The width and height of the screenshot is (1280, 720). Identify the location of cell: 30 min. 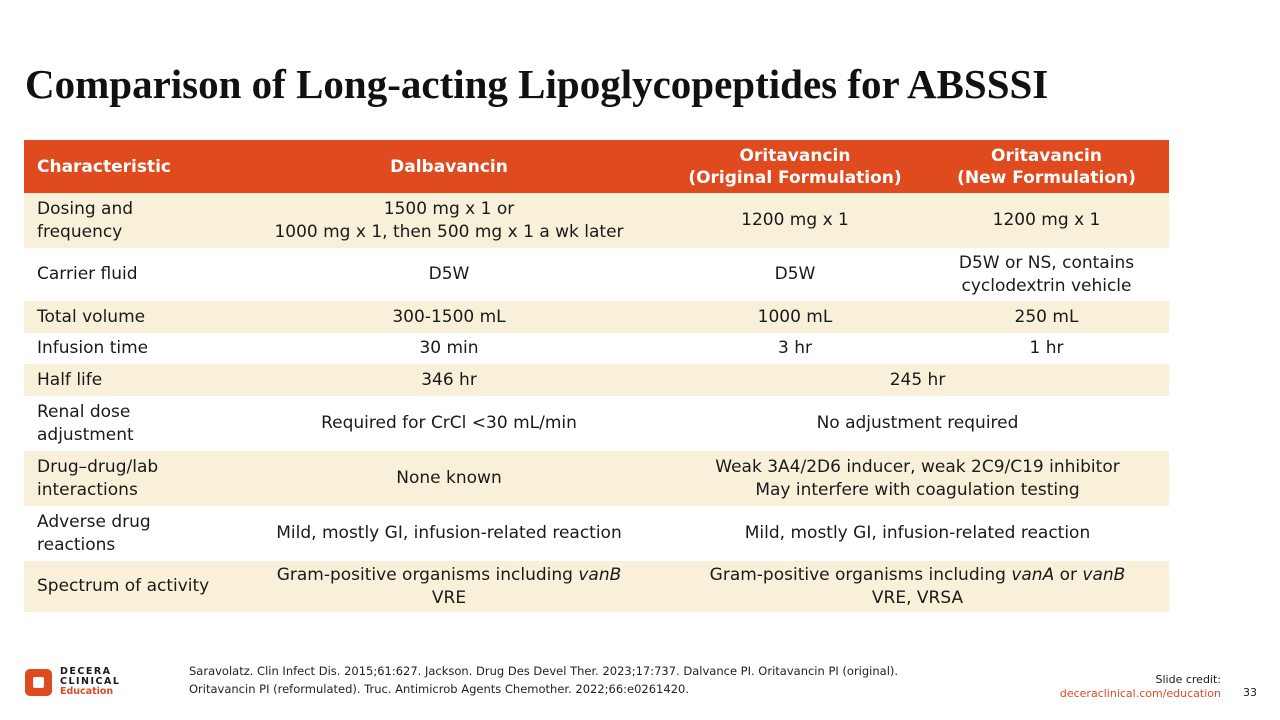
(449, 348).